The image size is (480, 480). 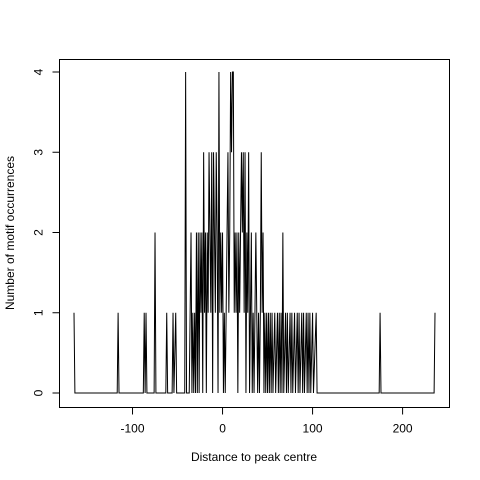 What do you see at coordinates (39, 232) in the screenshot?
I see `y-tick-label: 2` at bounding box center [39, 232].